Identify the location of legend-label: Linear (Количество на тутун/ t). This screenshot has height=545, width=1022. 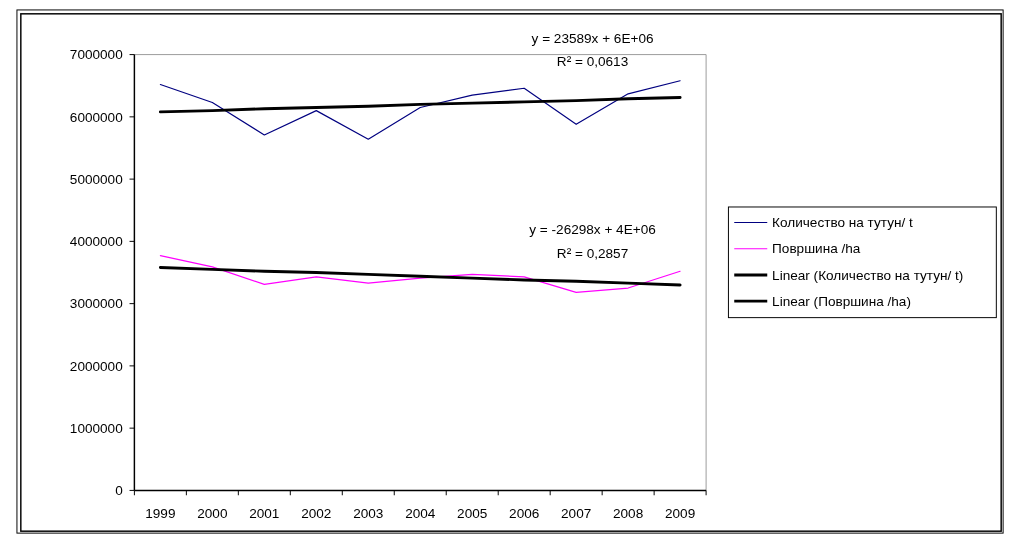
(868, 275).